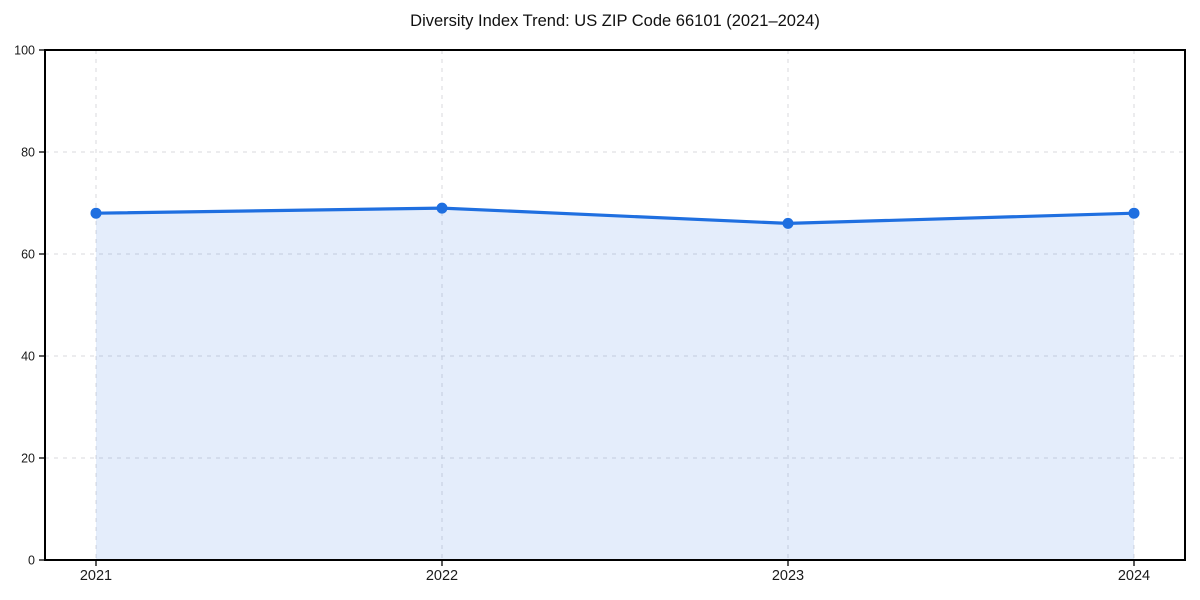 This screenshot has height=600, width=1200. Describe the element at coordinates (24, 51) in the screenshot. I see `y-tick-label: 100` at that location.